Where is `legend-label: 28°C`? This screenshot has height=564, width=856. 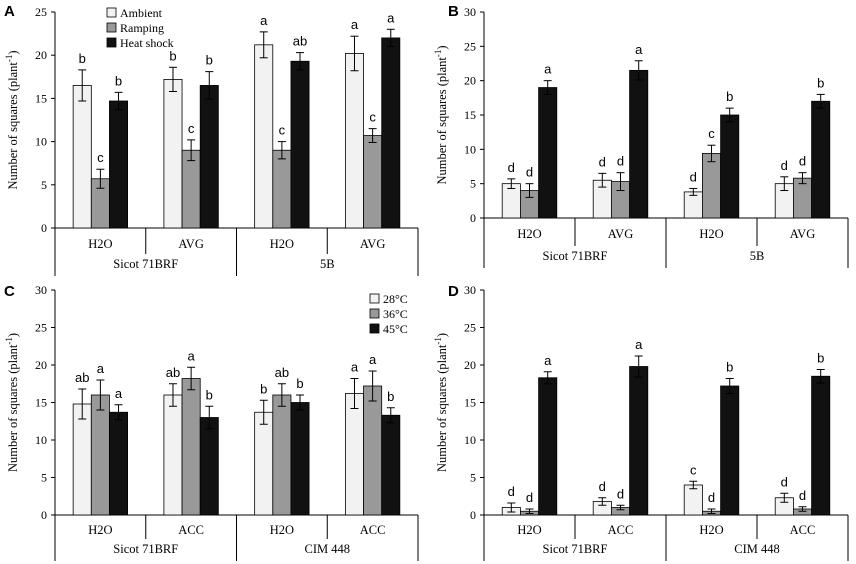
legend-label: 28°C is located at coordinates (395, 299).